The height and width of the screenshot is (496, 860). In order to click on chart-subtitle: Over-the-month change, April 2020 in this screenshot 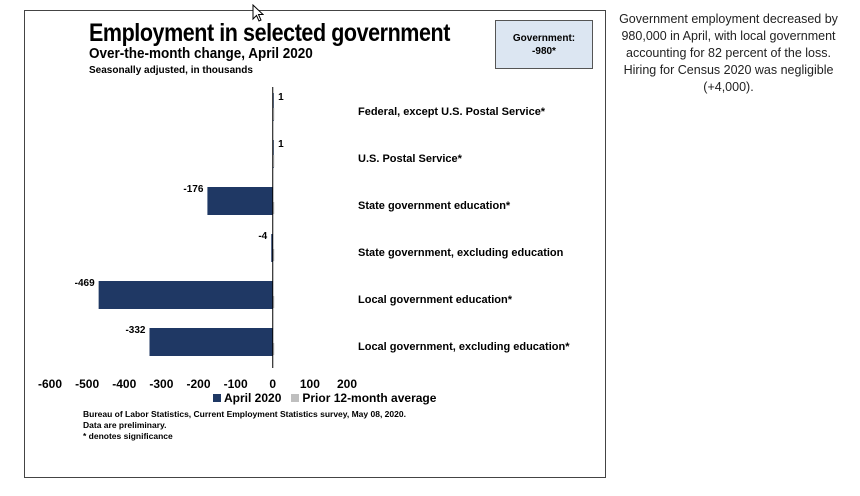, I will do `click(201, 53)`.